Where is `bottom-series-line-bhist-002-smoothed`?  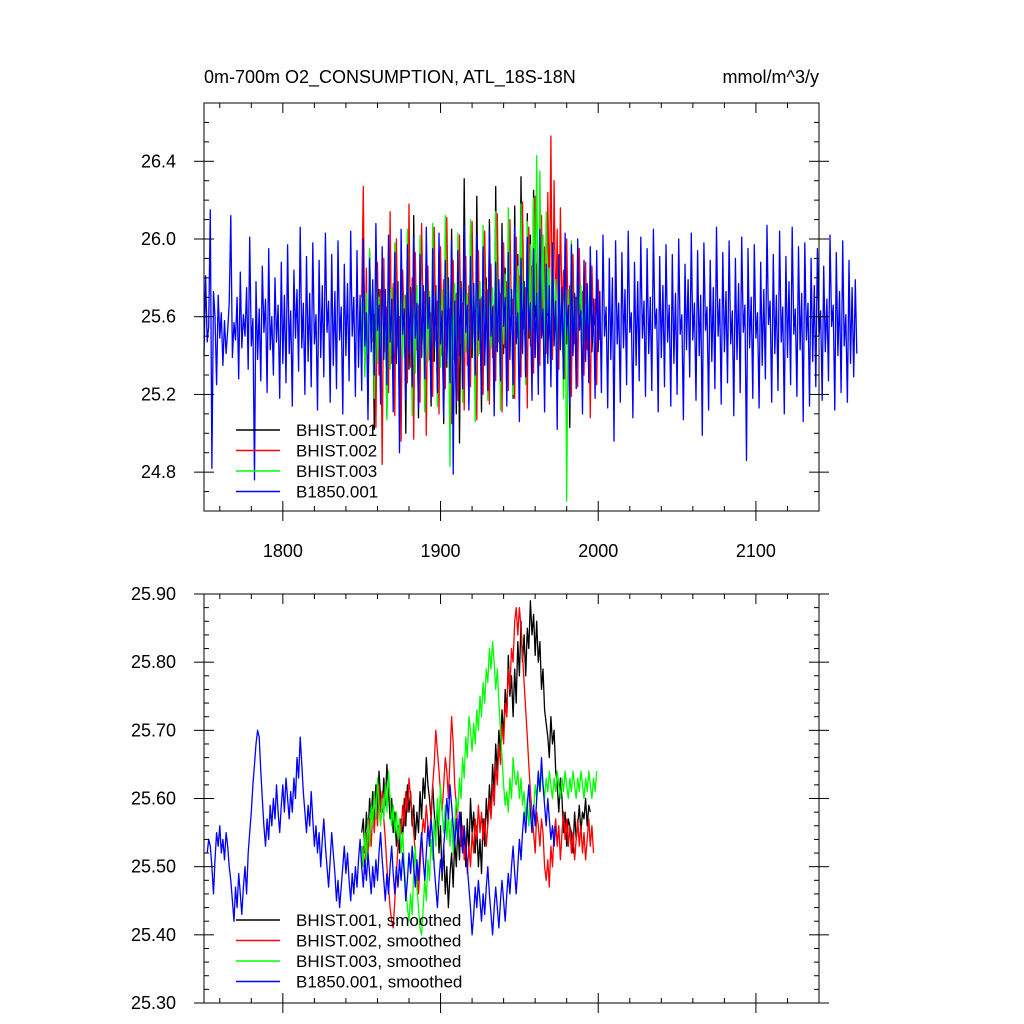 bottom-series-line-bhist-002-smoothed is located at coordinates (478, 767).